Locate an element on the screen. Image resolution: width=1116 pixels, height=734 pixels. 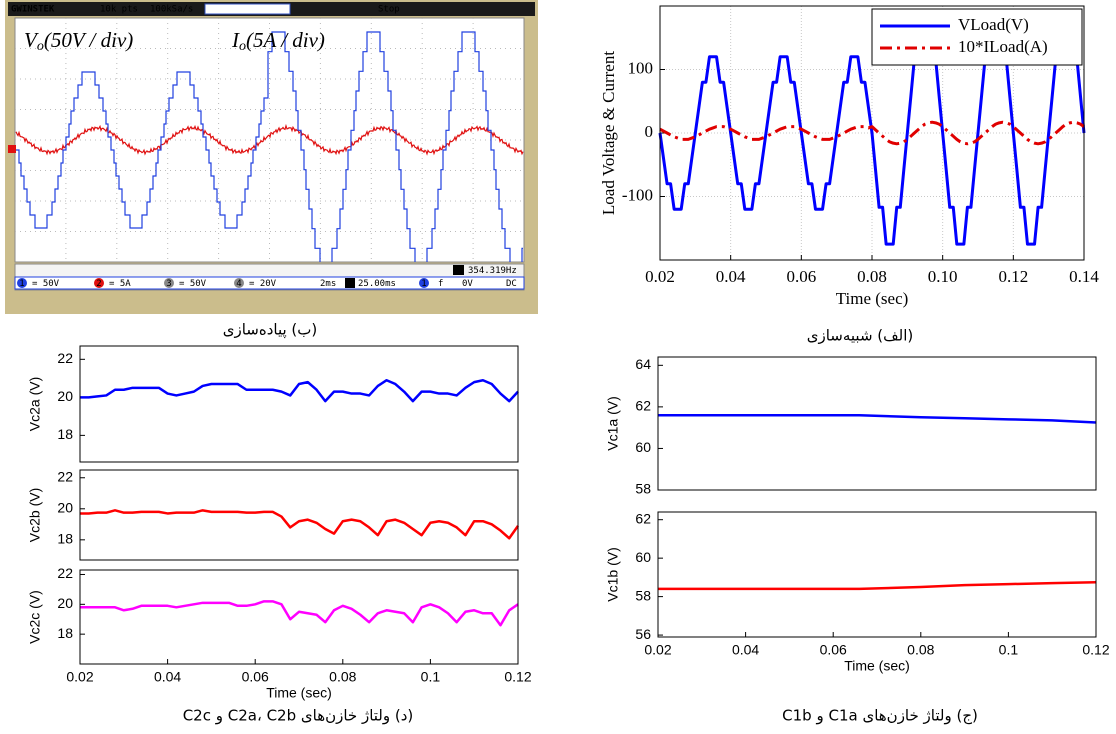
y-tick-label: 62 is located at coordinates (643, 518).